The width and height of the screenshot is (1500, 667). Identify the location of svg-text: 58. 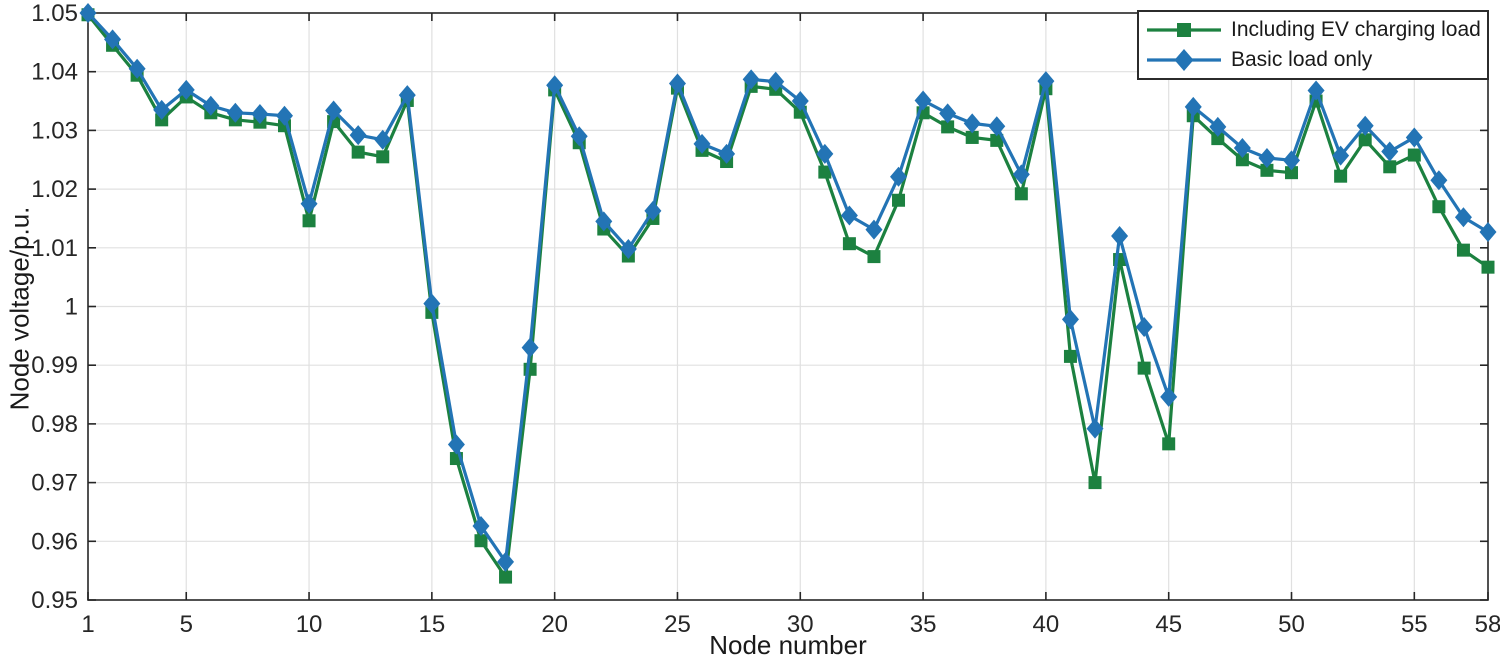
(1487, 624).